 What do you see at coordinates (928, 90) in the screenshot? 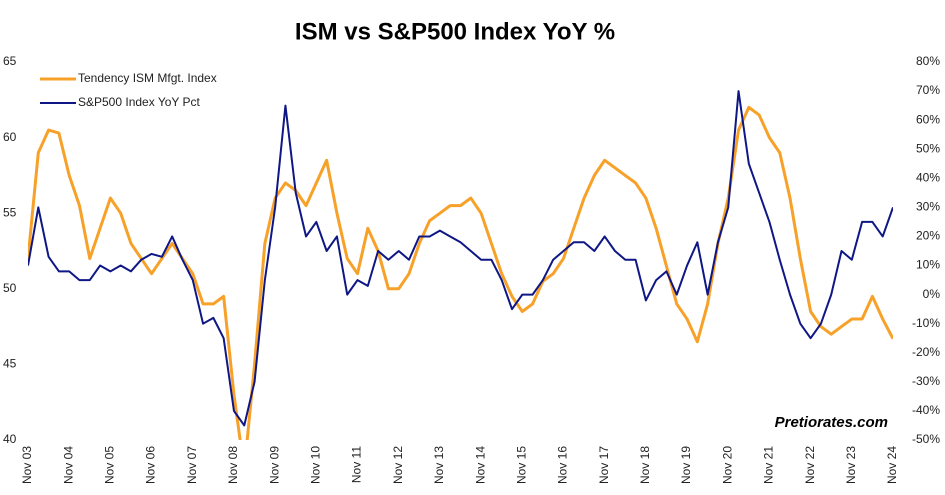
I see `y2-tick-label: 70%` at bounding box center [928, 90].